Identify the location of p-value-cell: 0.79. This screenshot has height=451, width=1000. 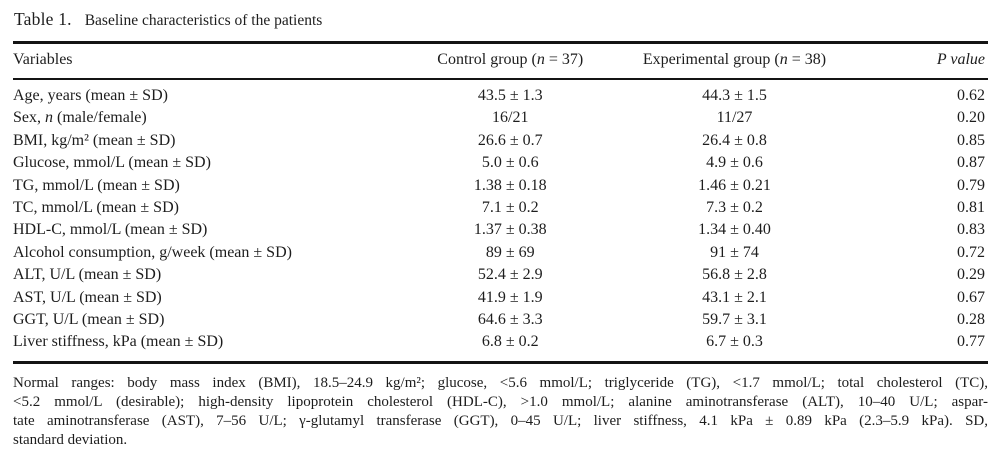
(971, 185).